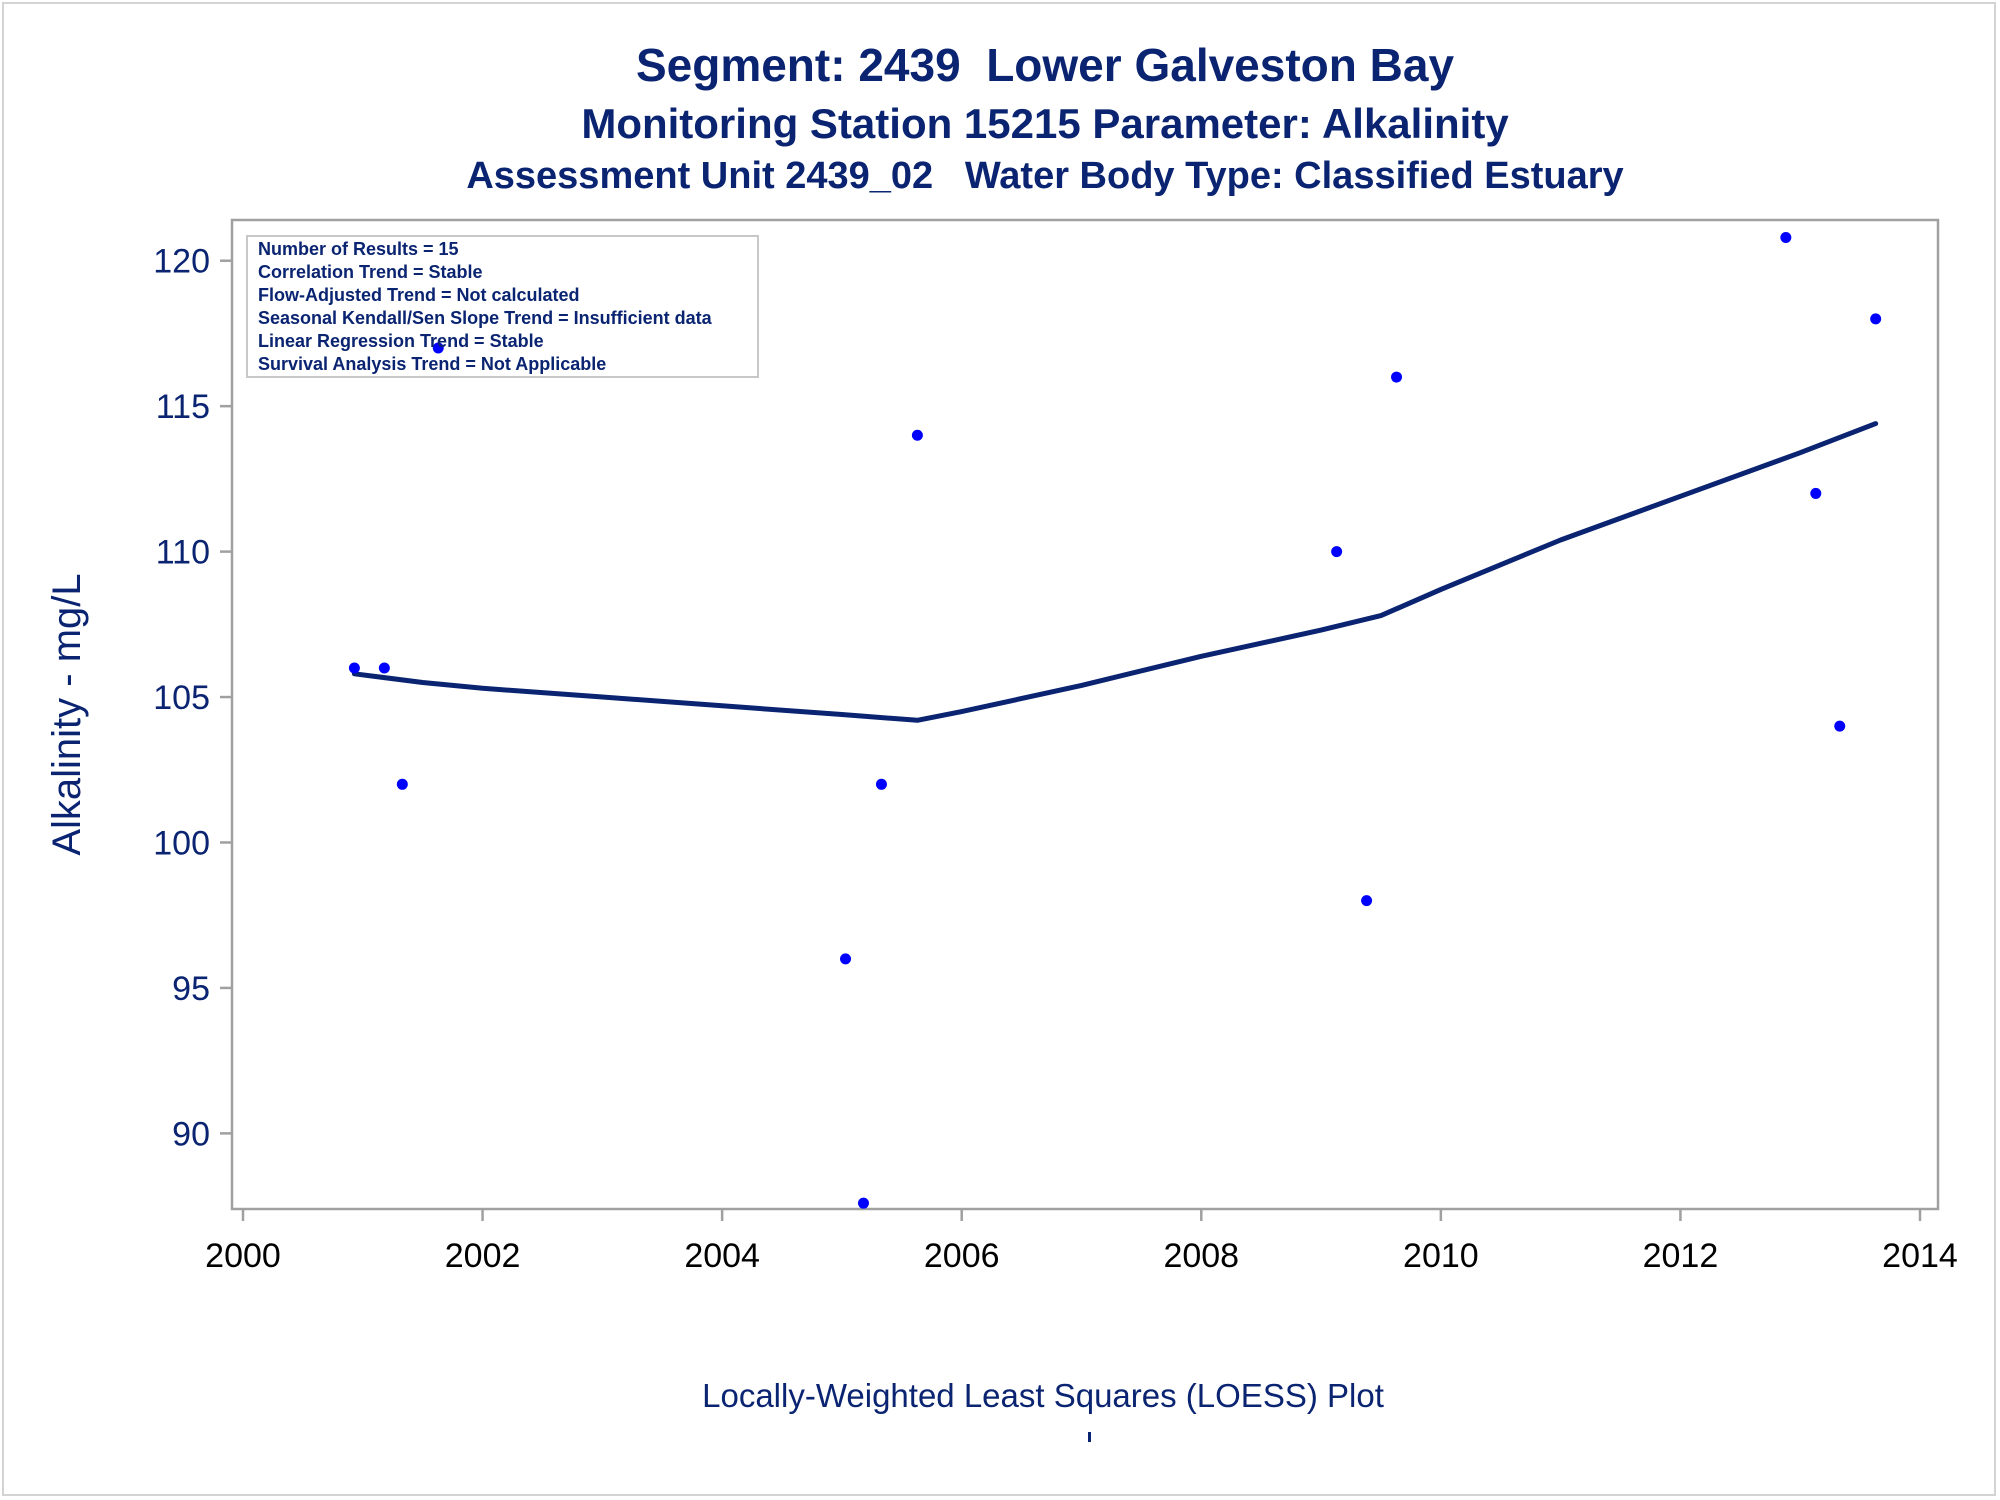  What do you see at coordinates (181, 843) in the screenshot?
I see `y-tick-label: 100` at bounding box center [181, 843].